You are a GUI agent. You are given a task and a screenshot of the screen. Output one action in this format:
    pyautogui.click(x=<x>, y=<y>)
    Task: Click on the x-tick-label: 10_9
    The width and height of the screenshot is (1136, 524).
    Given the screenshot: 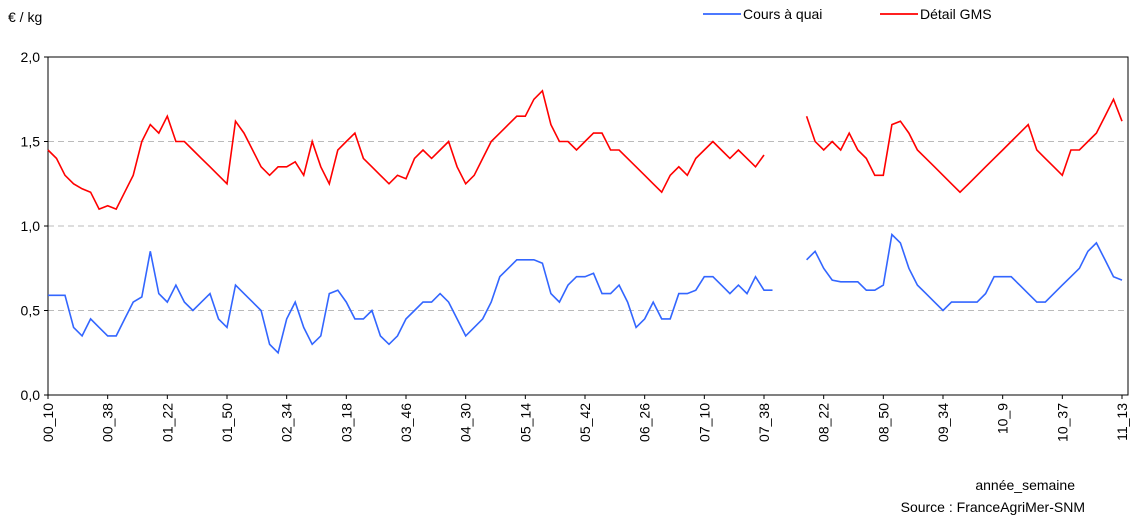 What is the action you would take?
    pyautogui.click(x=1003, y=418)
    